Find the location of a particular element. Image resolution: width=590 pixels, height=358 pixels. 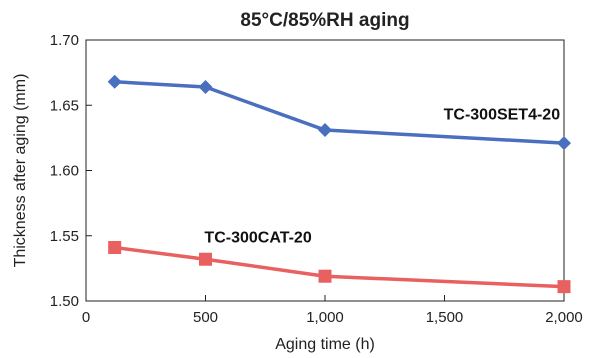

x-tick-label: 1,000 is located at coordinates (325, 317).